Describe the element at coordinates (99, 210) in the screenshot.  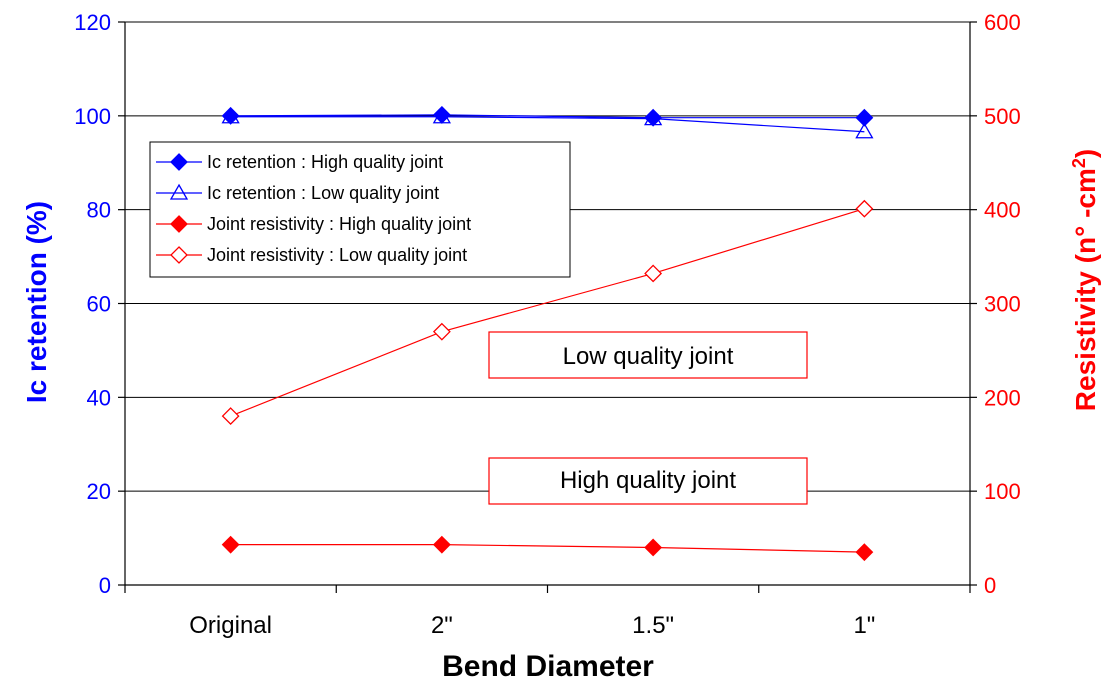
I see `y-left-tick-label: 80` at that location.